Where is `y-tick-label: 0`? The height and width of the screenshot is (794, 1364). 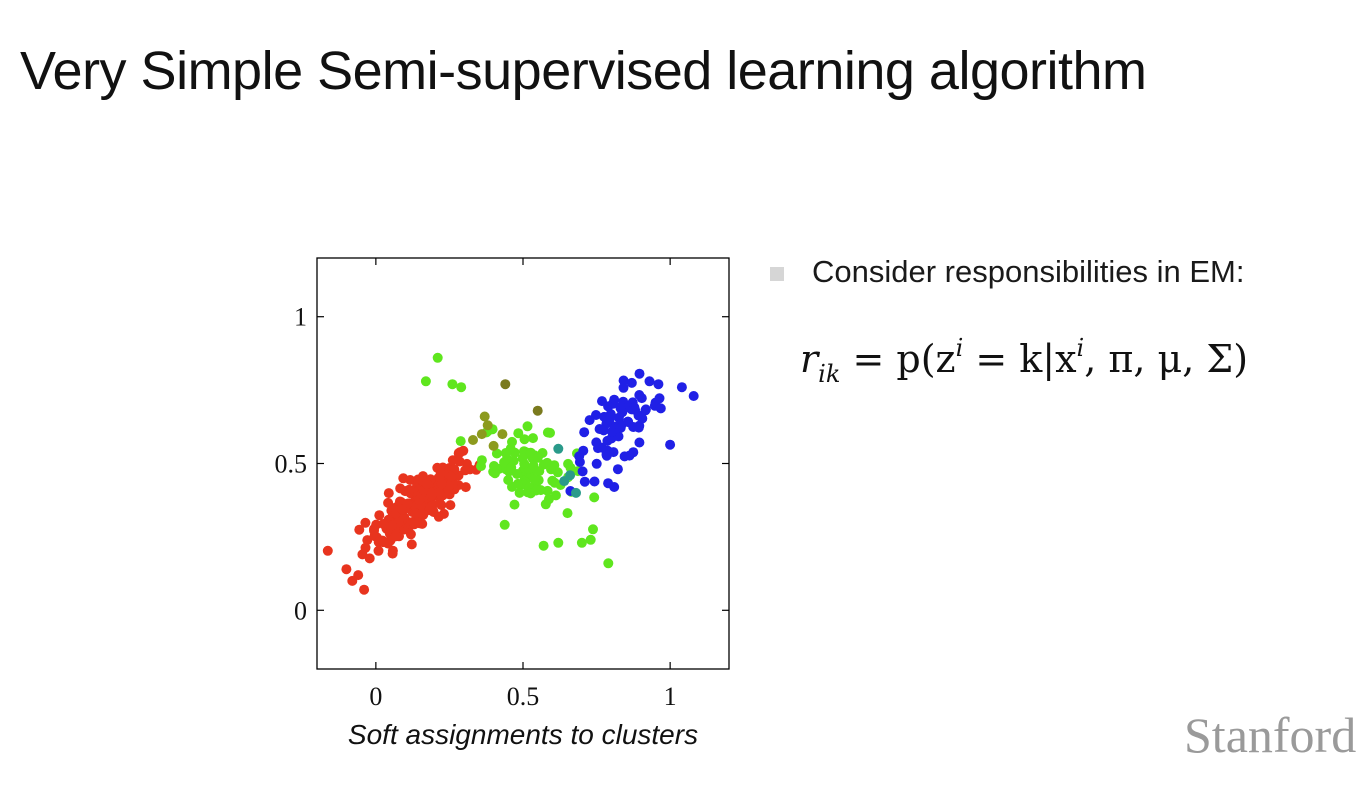
y-tick-label: 0 is located at coordinates (300, 610).